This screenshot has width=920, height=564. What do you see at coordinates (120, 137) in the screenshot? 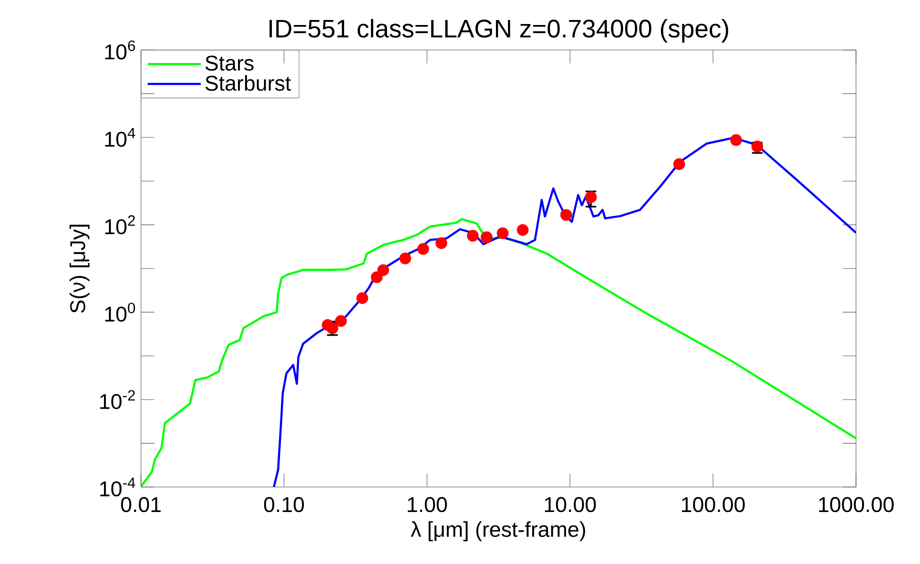
I see `y-tick-label: 10$^{4}$` at bounding box center [120, 137].